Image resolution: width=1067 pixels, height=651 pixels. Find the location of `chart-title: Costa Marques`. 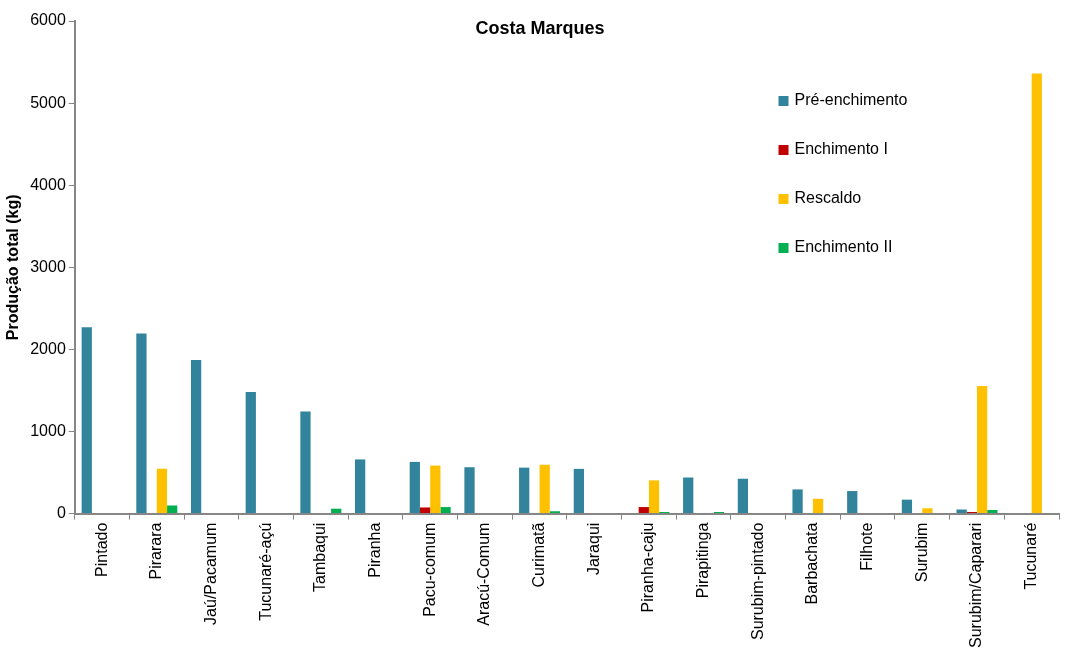

chart-title: Costa Marques is located at coordinates (540, 27).